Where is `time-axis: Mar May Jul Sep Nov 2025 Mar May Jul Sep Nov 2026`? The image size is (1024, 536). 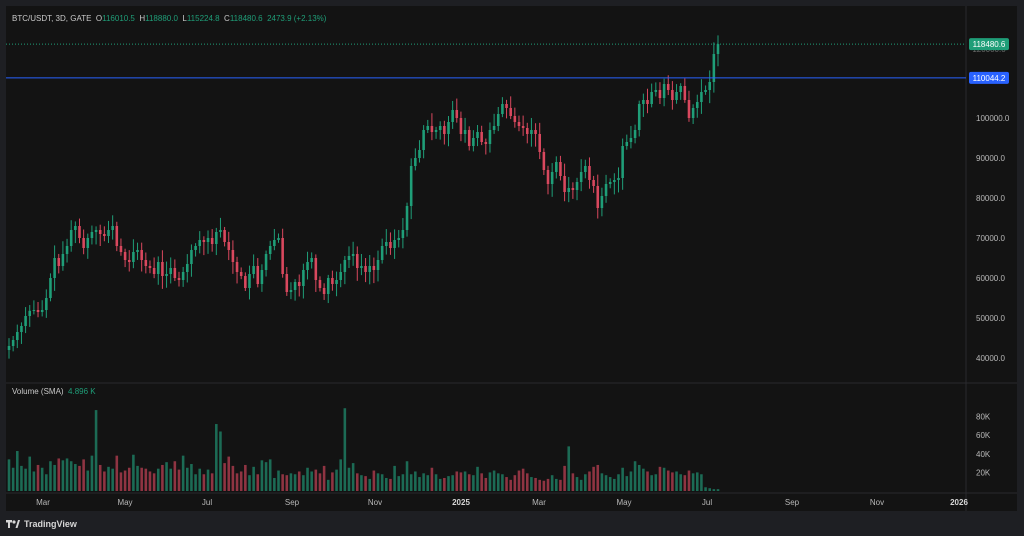
time-axis: Mar May Jul Sep Nov 2025 Mar May Jul Sep Nov 2026 is located at coordinates (502, 502).